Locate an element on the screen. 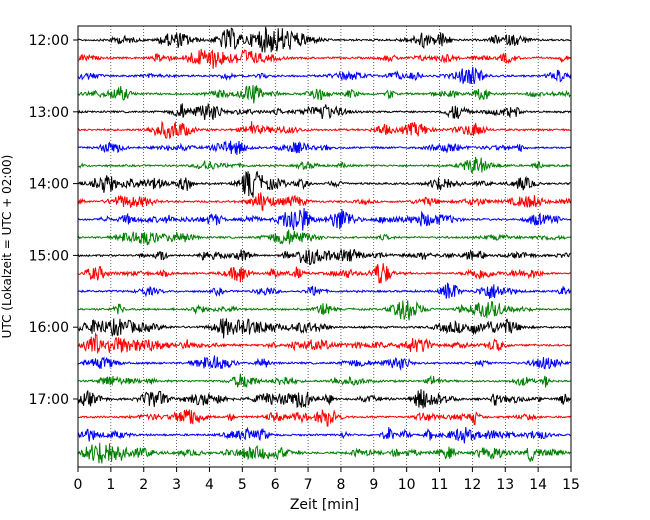 The image size is (650, 520). x-tick-label: 11 is located at coordinates (440, 485).